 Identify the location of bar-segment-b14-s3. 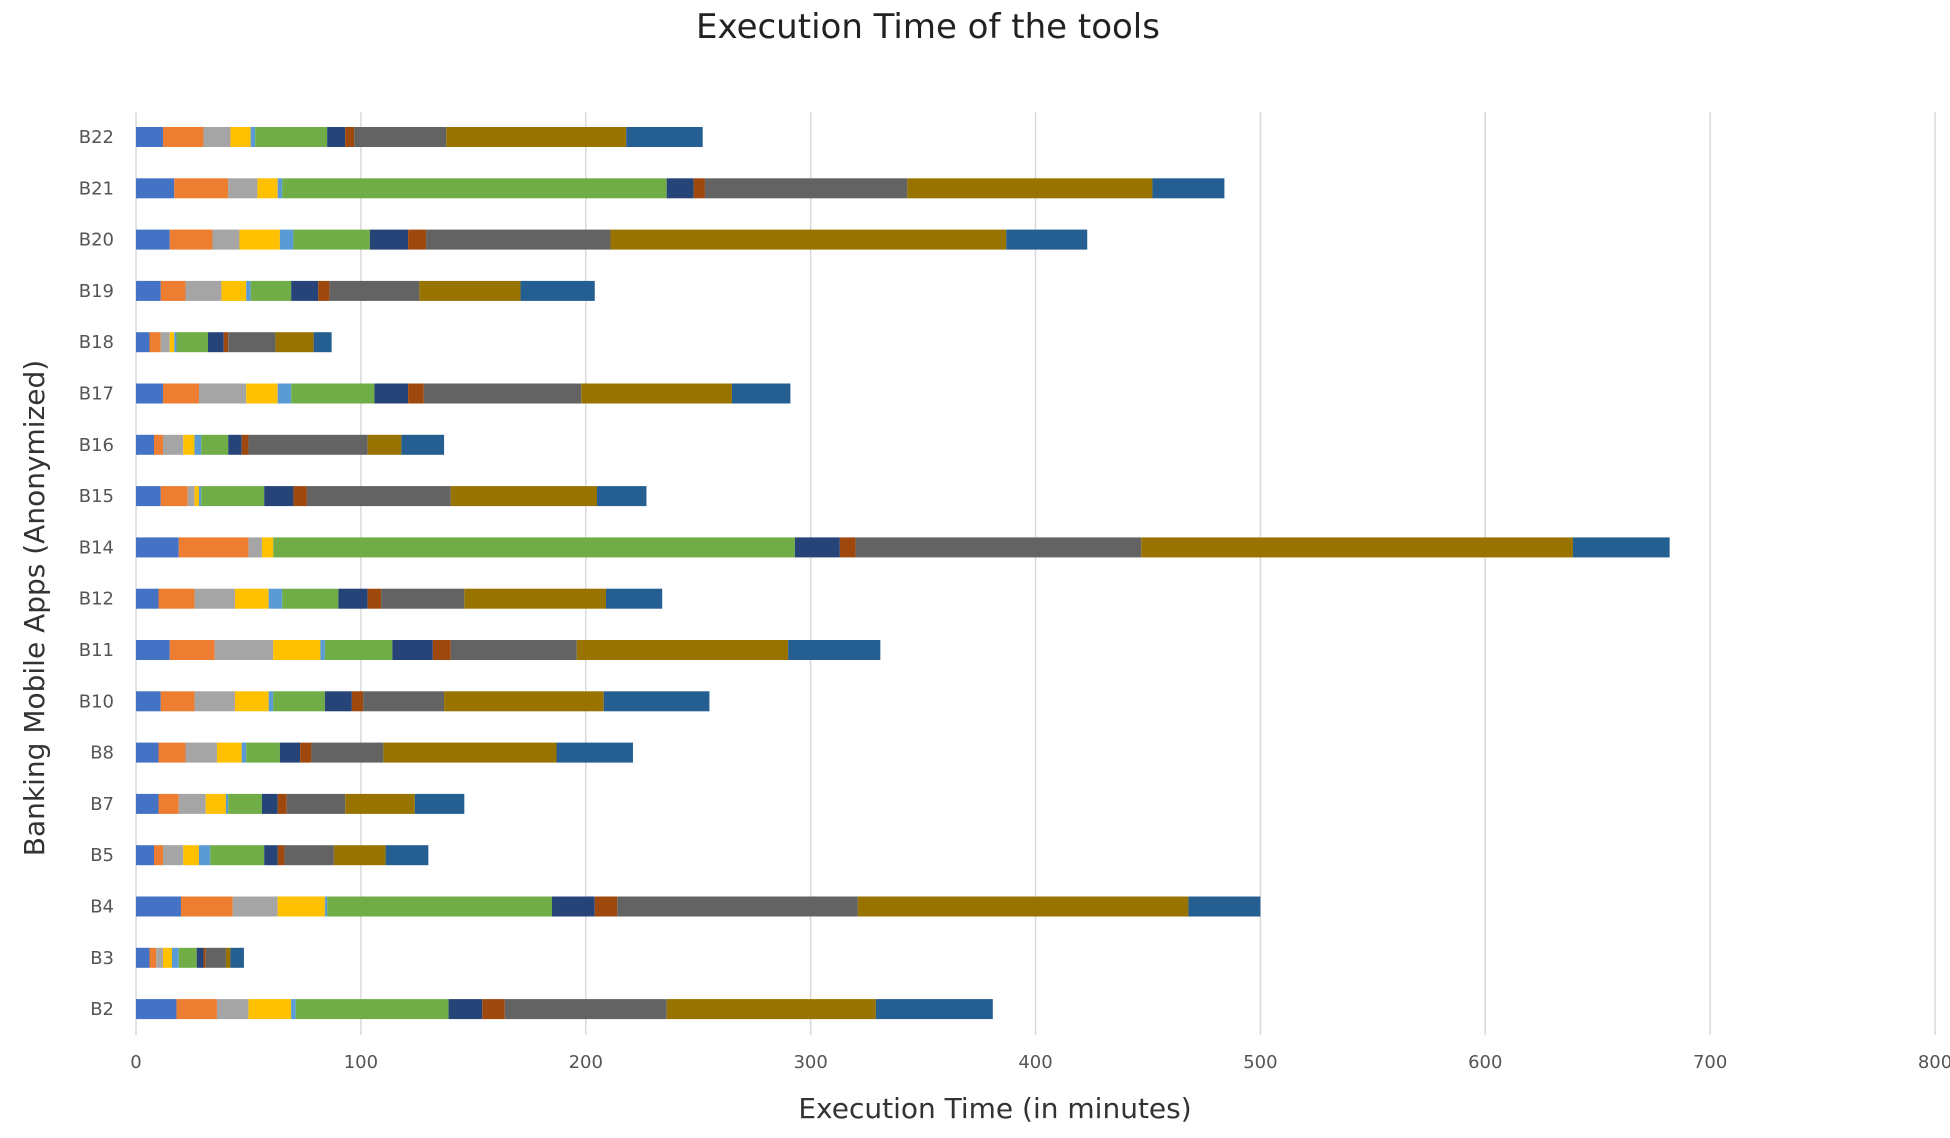
(255, 547).